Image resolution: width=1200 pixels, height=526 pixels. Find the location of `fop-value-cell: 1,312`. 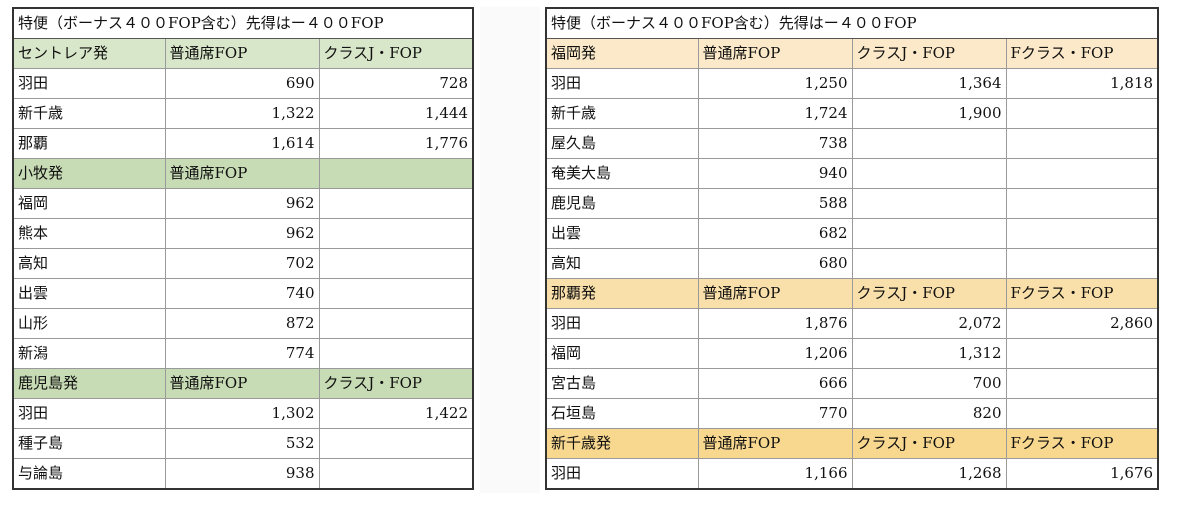

fop-value-cell: 1,312 is located at coordinates (929, 353).